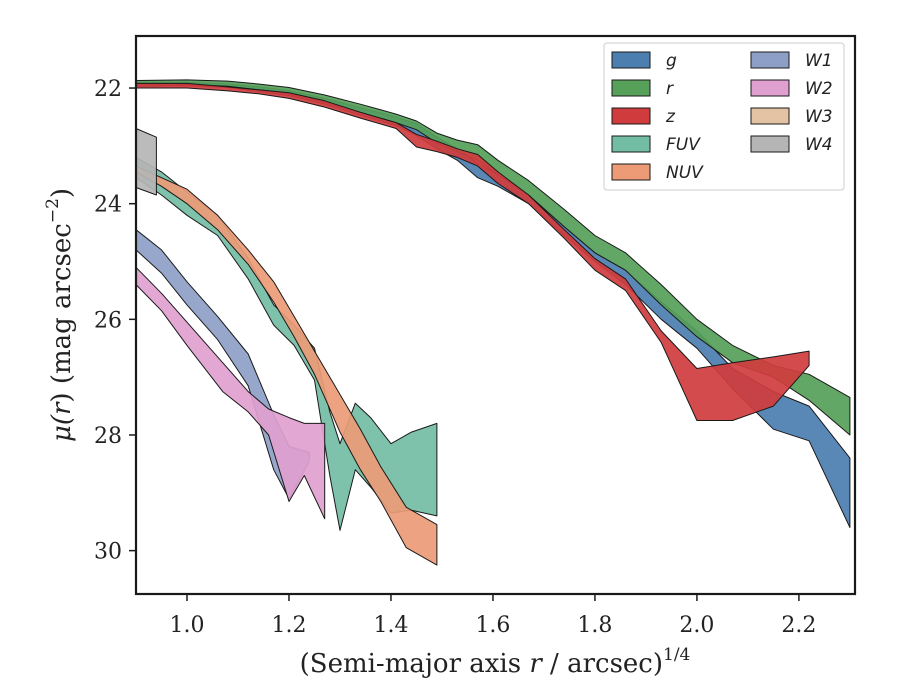  I want to click on legend: grz FUV NUV W1 W2 W3 W4, so click(724, 116).